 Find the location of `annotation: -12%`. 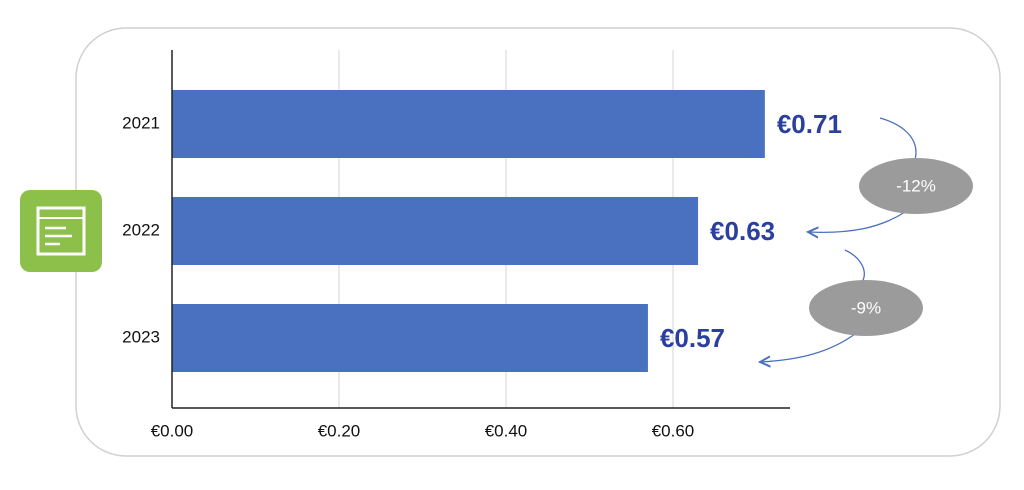

annotation: -12% is located at coordinates (916, 185).